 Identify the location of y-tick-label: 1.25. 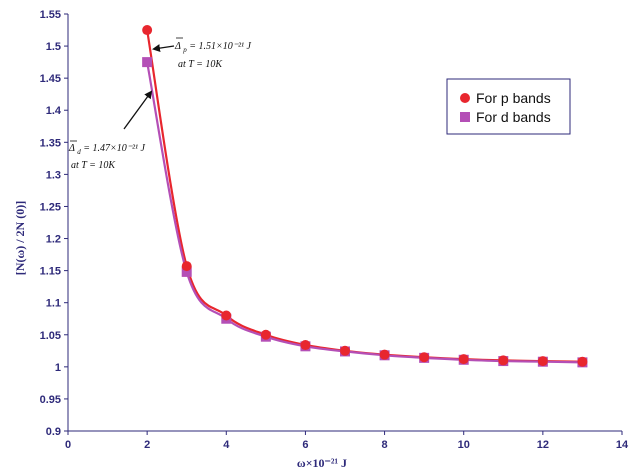
(50, 207).